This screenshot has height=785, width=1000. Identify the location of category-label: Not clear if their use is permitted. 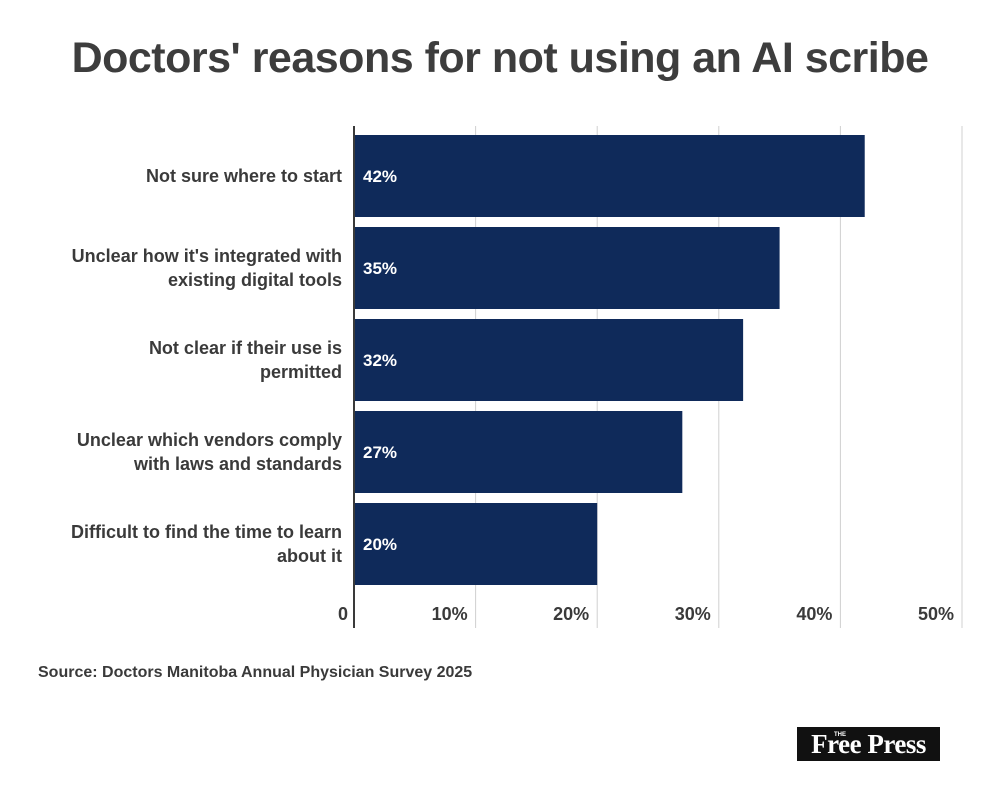
(245, 360).